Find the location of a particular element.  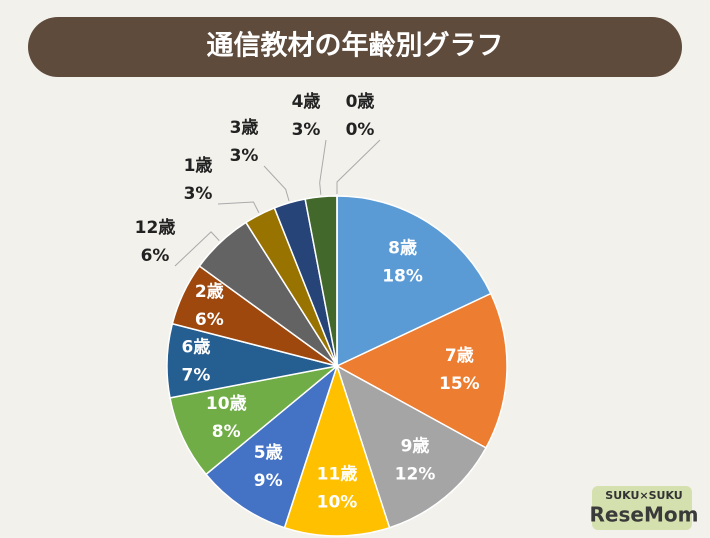

slice-category: 9歳 is located at coordinates (415, 445).